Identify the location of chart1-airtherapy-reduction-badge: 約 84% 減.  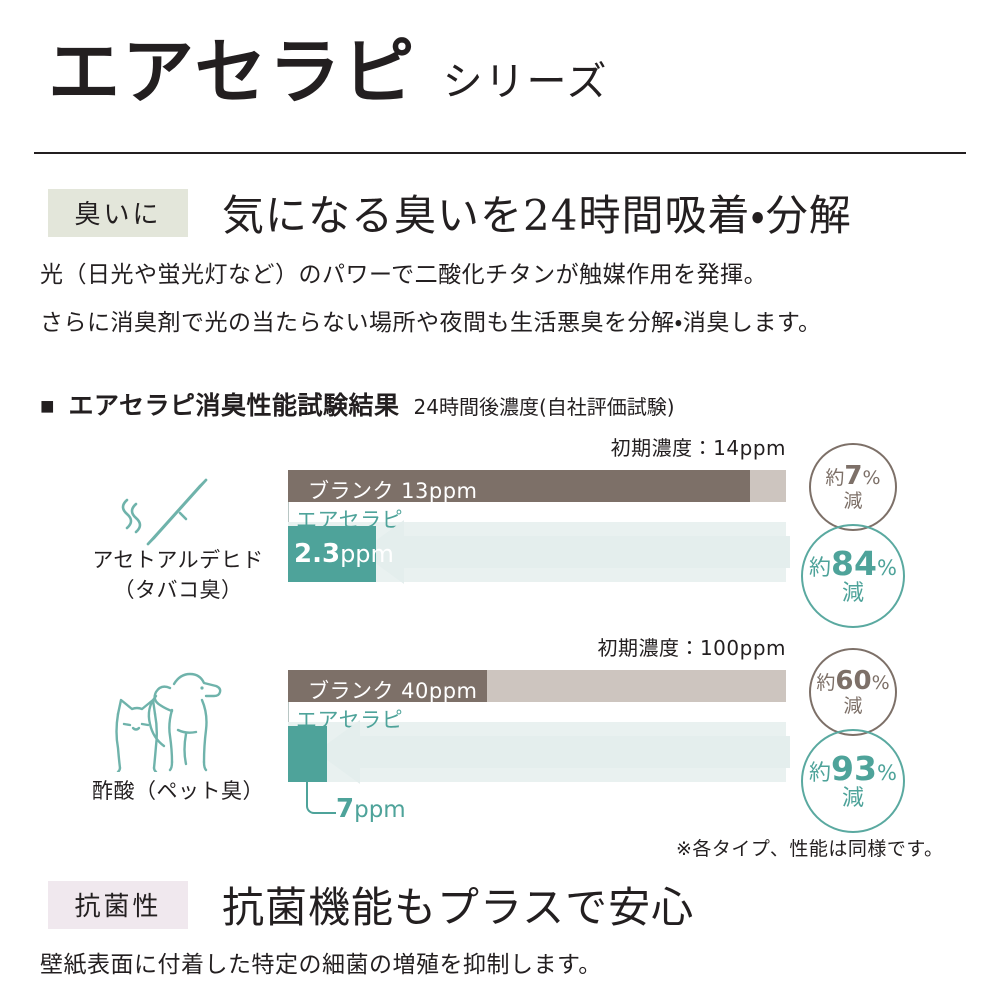
(853, 576).